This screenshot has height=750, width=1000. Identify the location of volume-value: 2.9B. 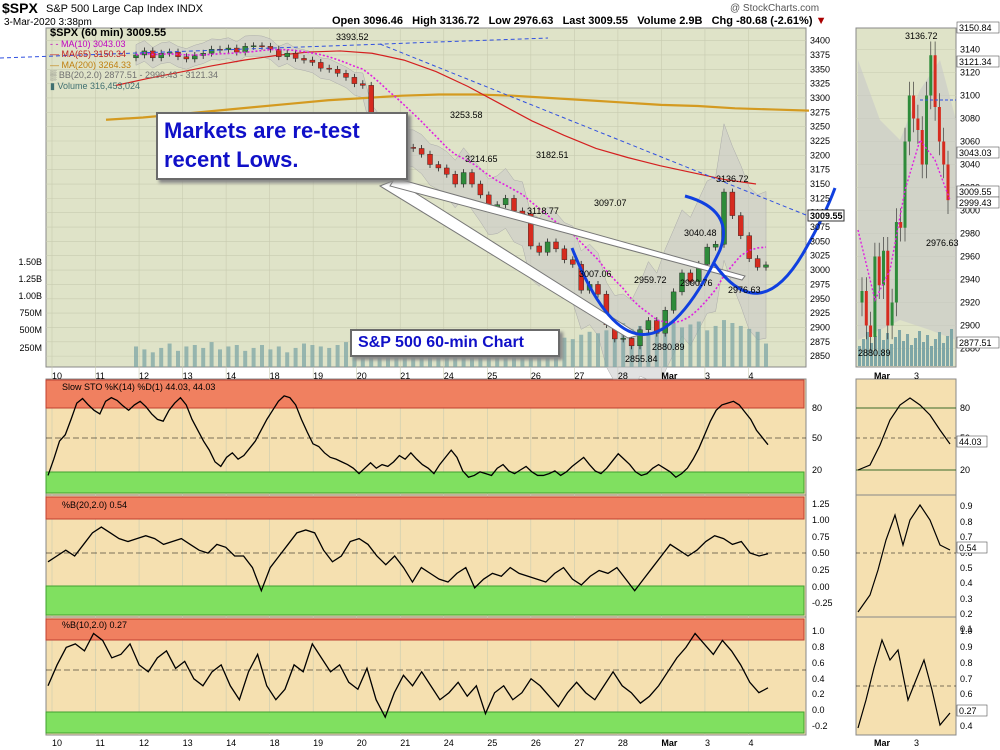
(691, 21).